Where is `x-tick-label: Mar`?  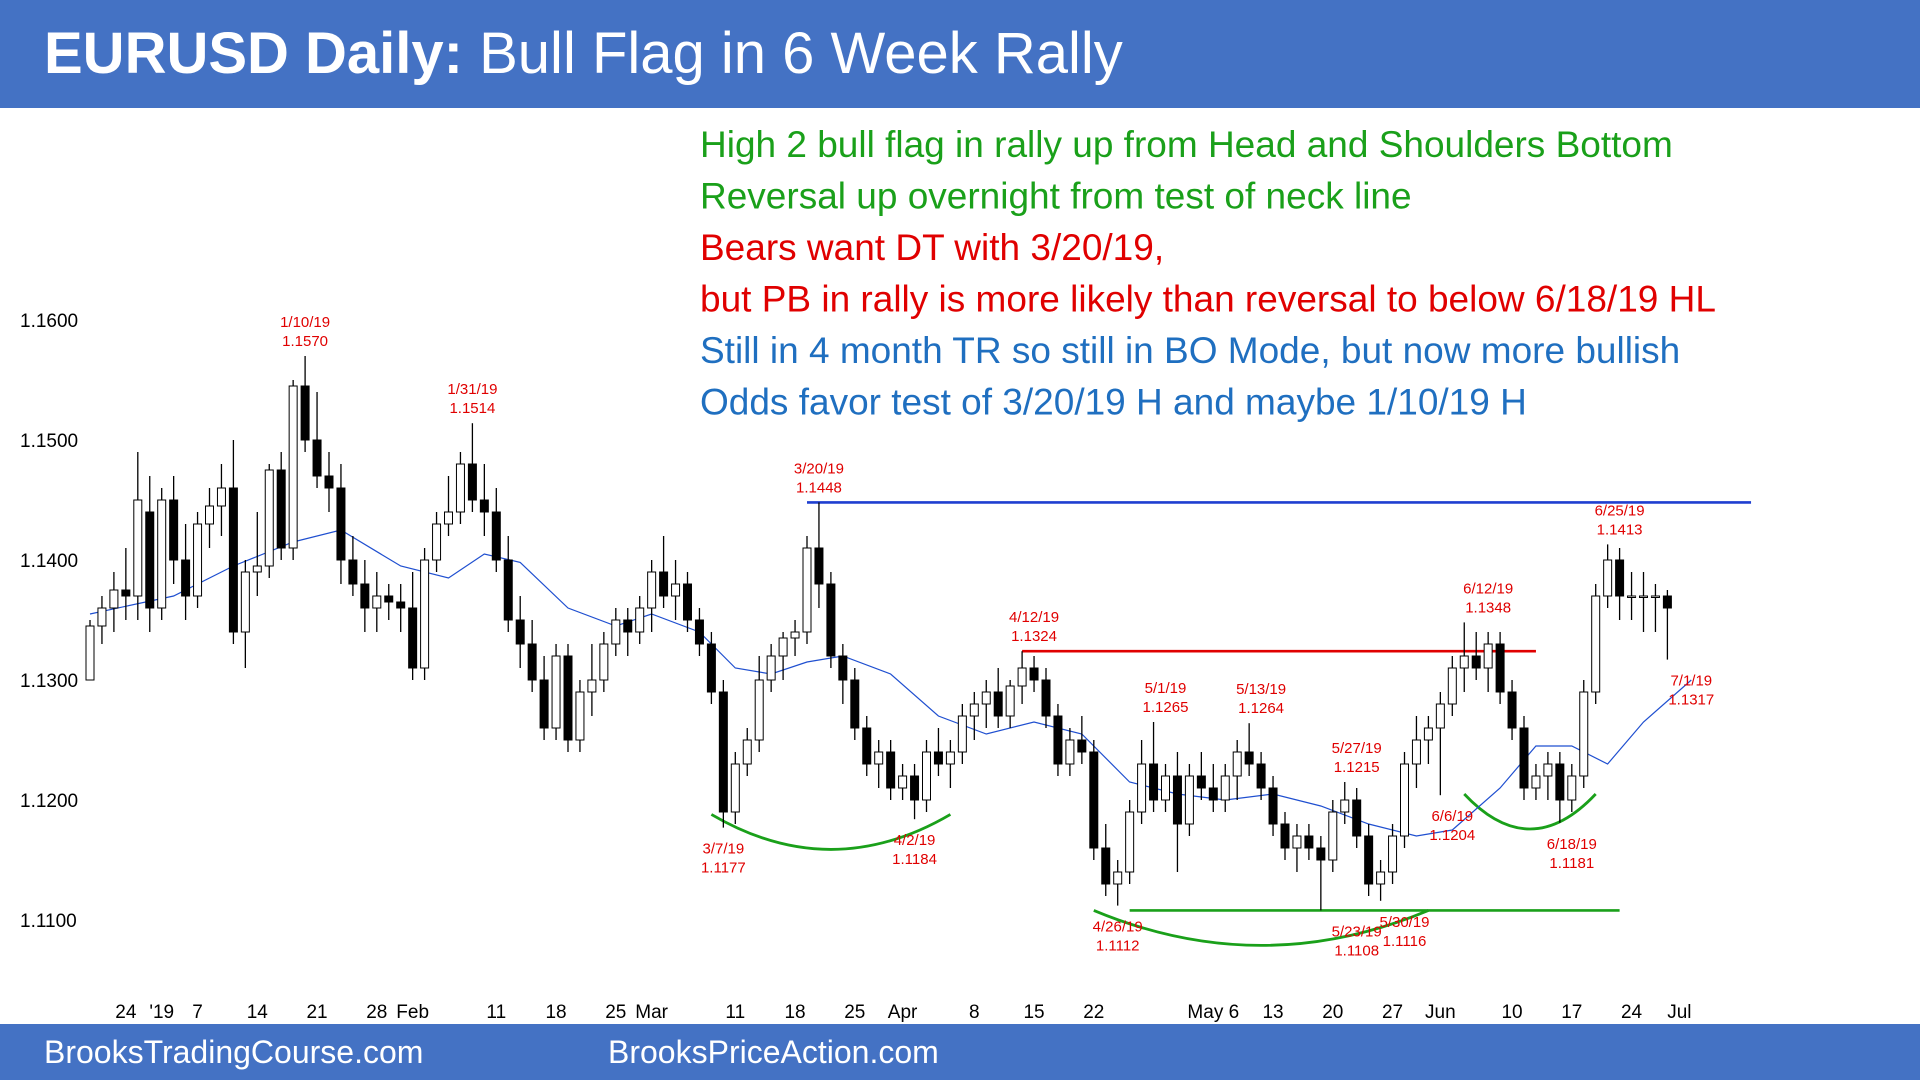 x-tick-label: Mar is located at coordinates (651, 1012).